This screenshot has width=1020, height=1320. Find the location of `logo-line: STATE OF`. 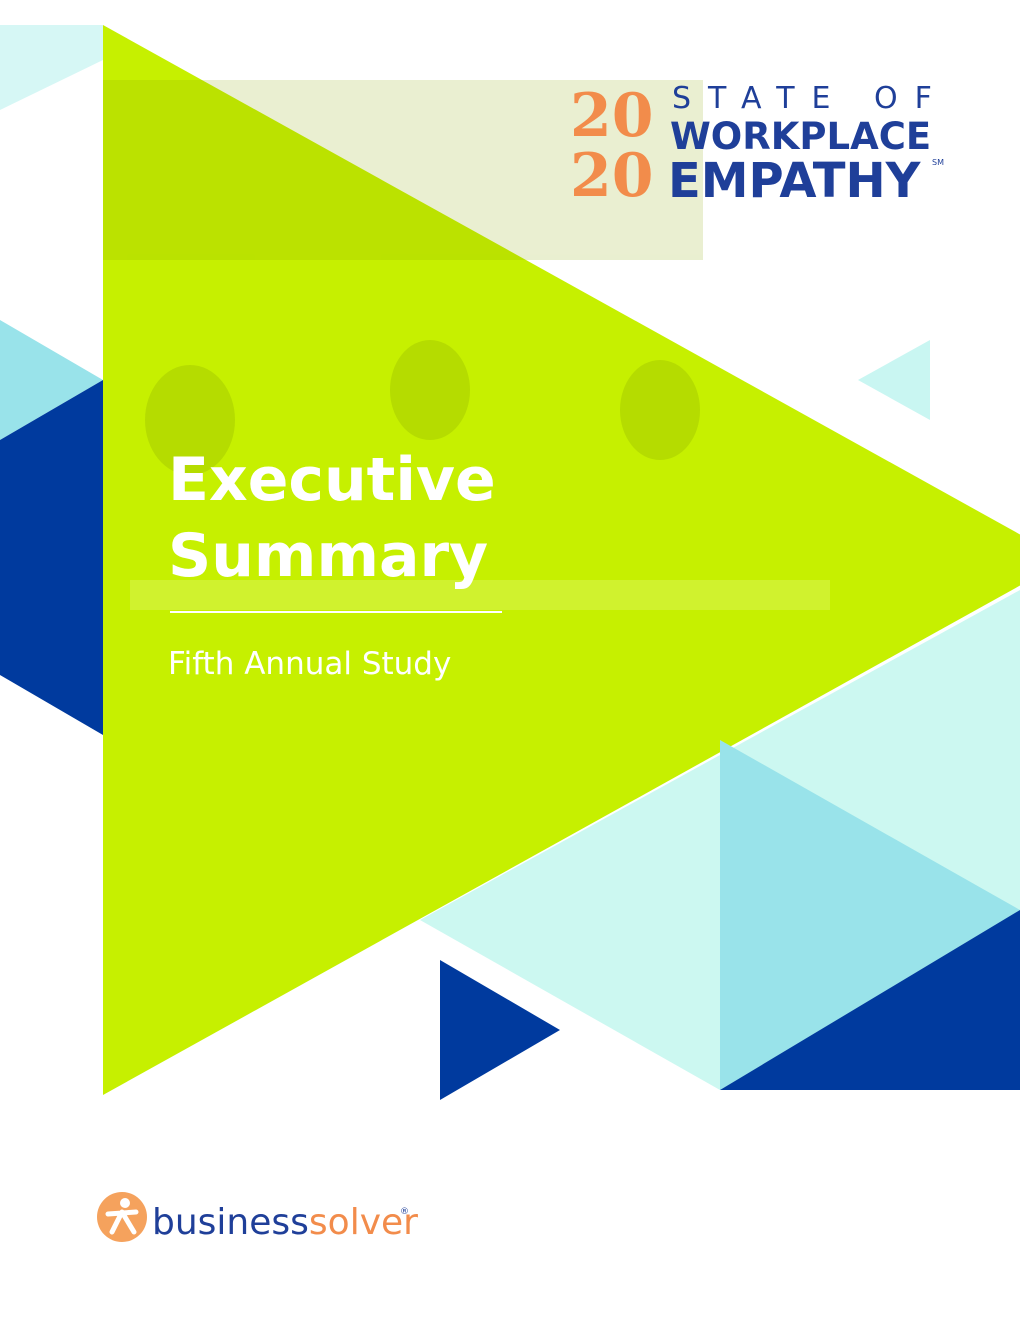

logo-line: STATE OF is located at coordinates (810, 98).